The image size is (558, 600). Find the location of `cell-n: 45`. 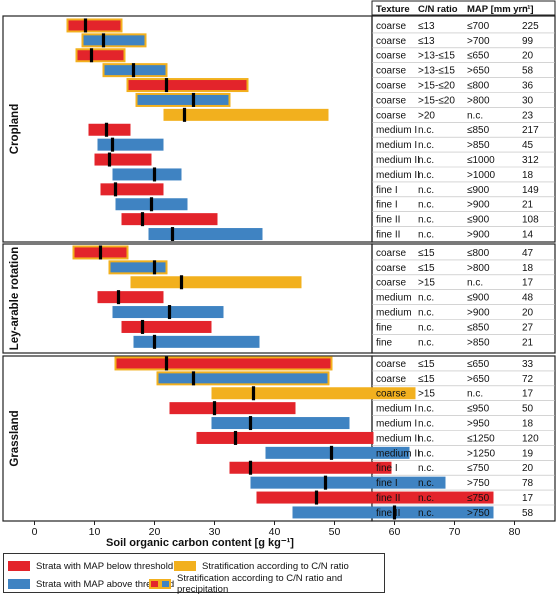

cell-n: 45 is located at coordinates (528, 145).